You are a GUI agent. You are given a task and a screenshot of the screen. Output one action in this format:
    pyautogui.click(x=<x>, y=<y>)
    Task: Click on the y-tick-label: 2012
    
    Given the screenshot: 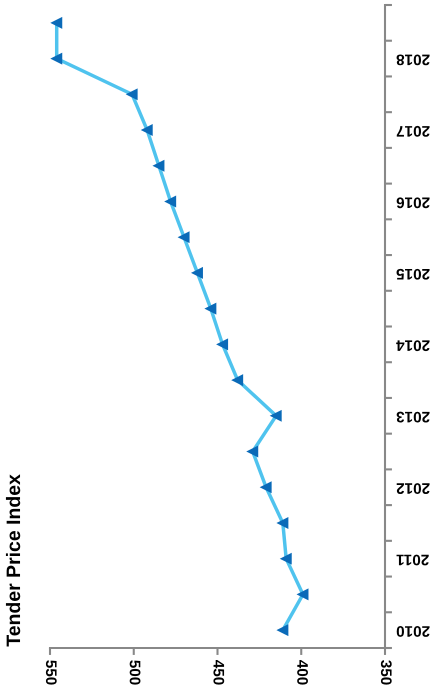 What is the action you would take?
    pyautogui.click(x=413, y=488)
    